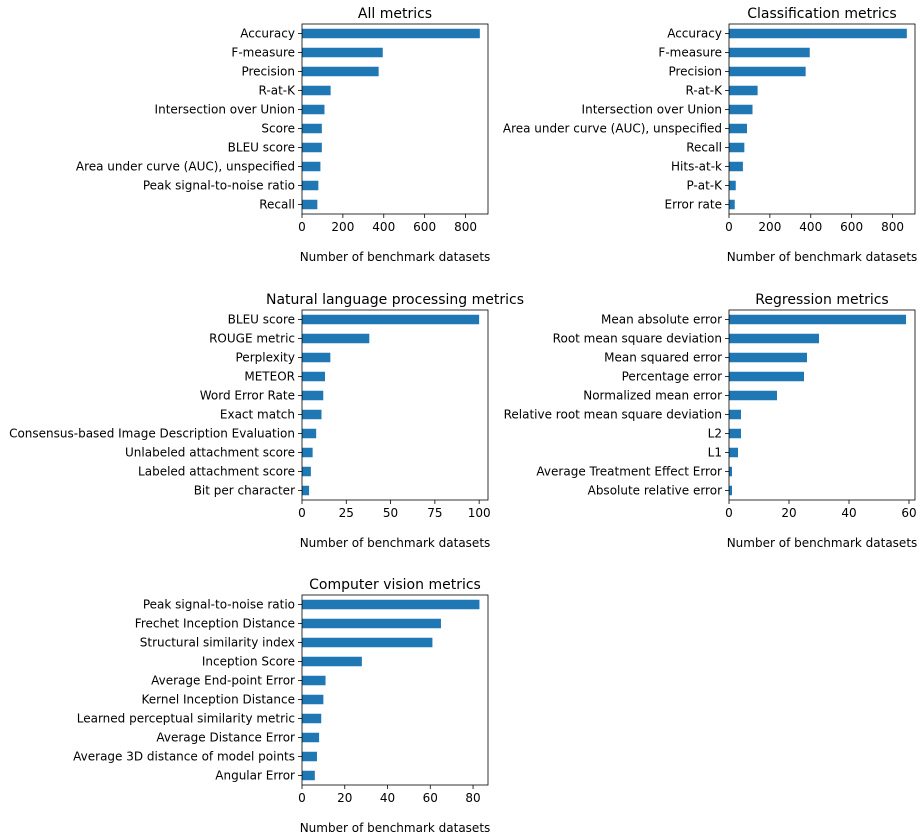  I want to click on category-label: Mean absolute error, so click(661, 320).